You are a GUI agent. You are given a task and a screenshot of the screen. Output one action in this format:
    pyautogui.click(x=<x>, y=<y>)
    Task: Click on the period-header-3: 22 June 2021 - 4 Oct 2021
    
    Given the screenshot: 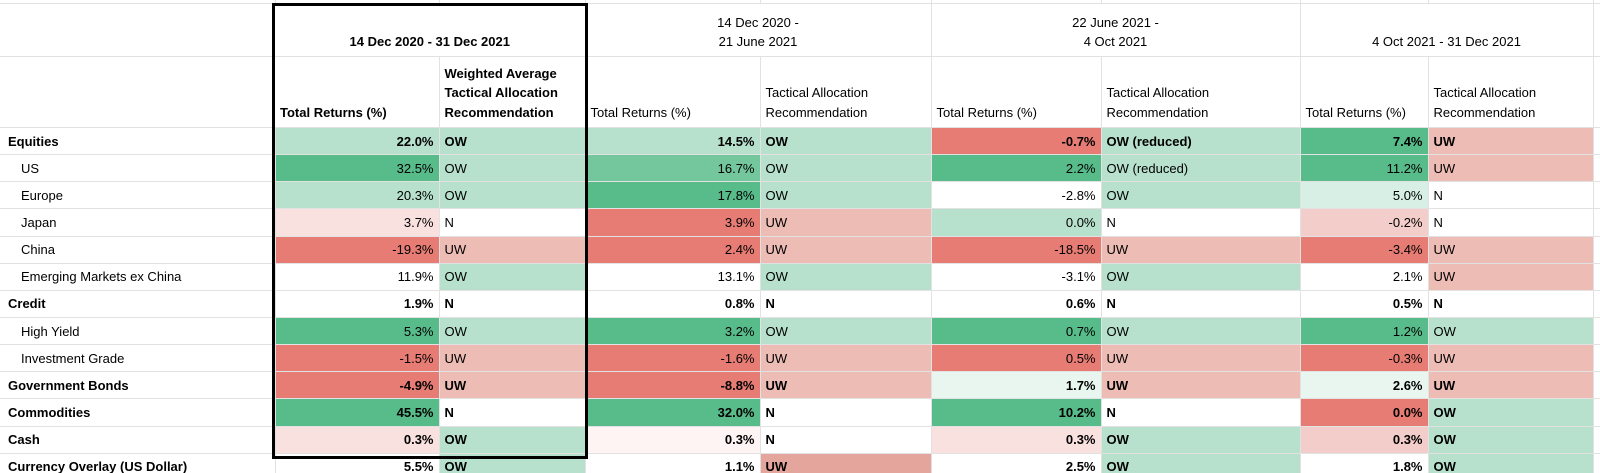 What is the action you would take?
    pyautogui.click(x=1116, y=30)
    